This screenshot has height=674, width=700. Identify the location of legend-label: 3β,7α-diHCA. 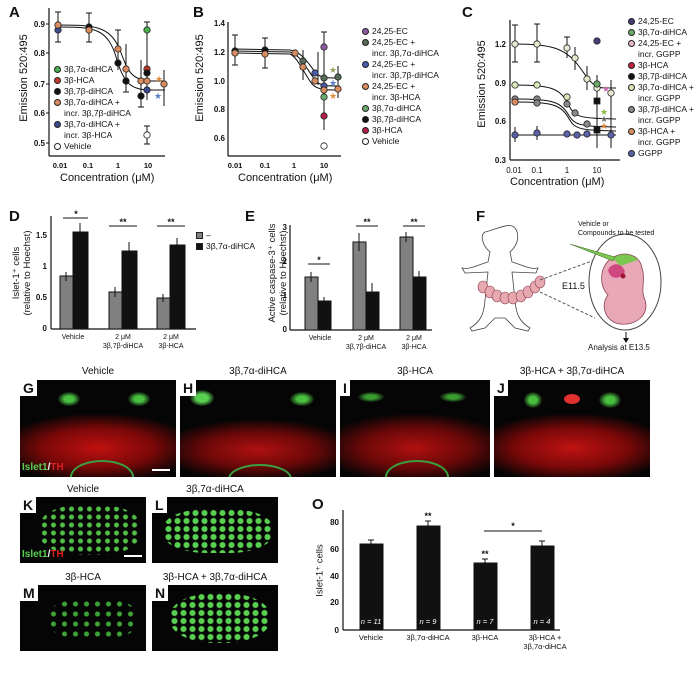
(663, 32).